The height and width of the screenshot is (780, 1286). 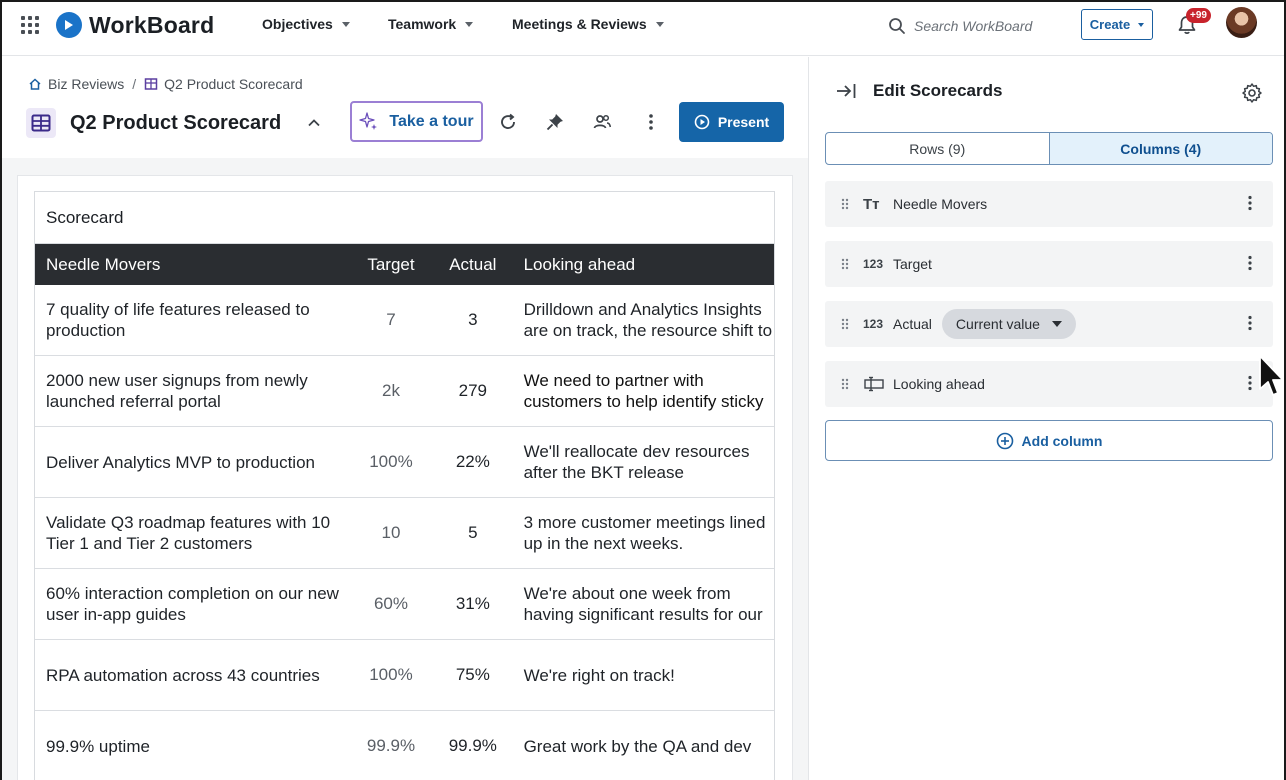 I want to click on gear-icon, so click(x=1252, y=93).